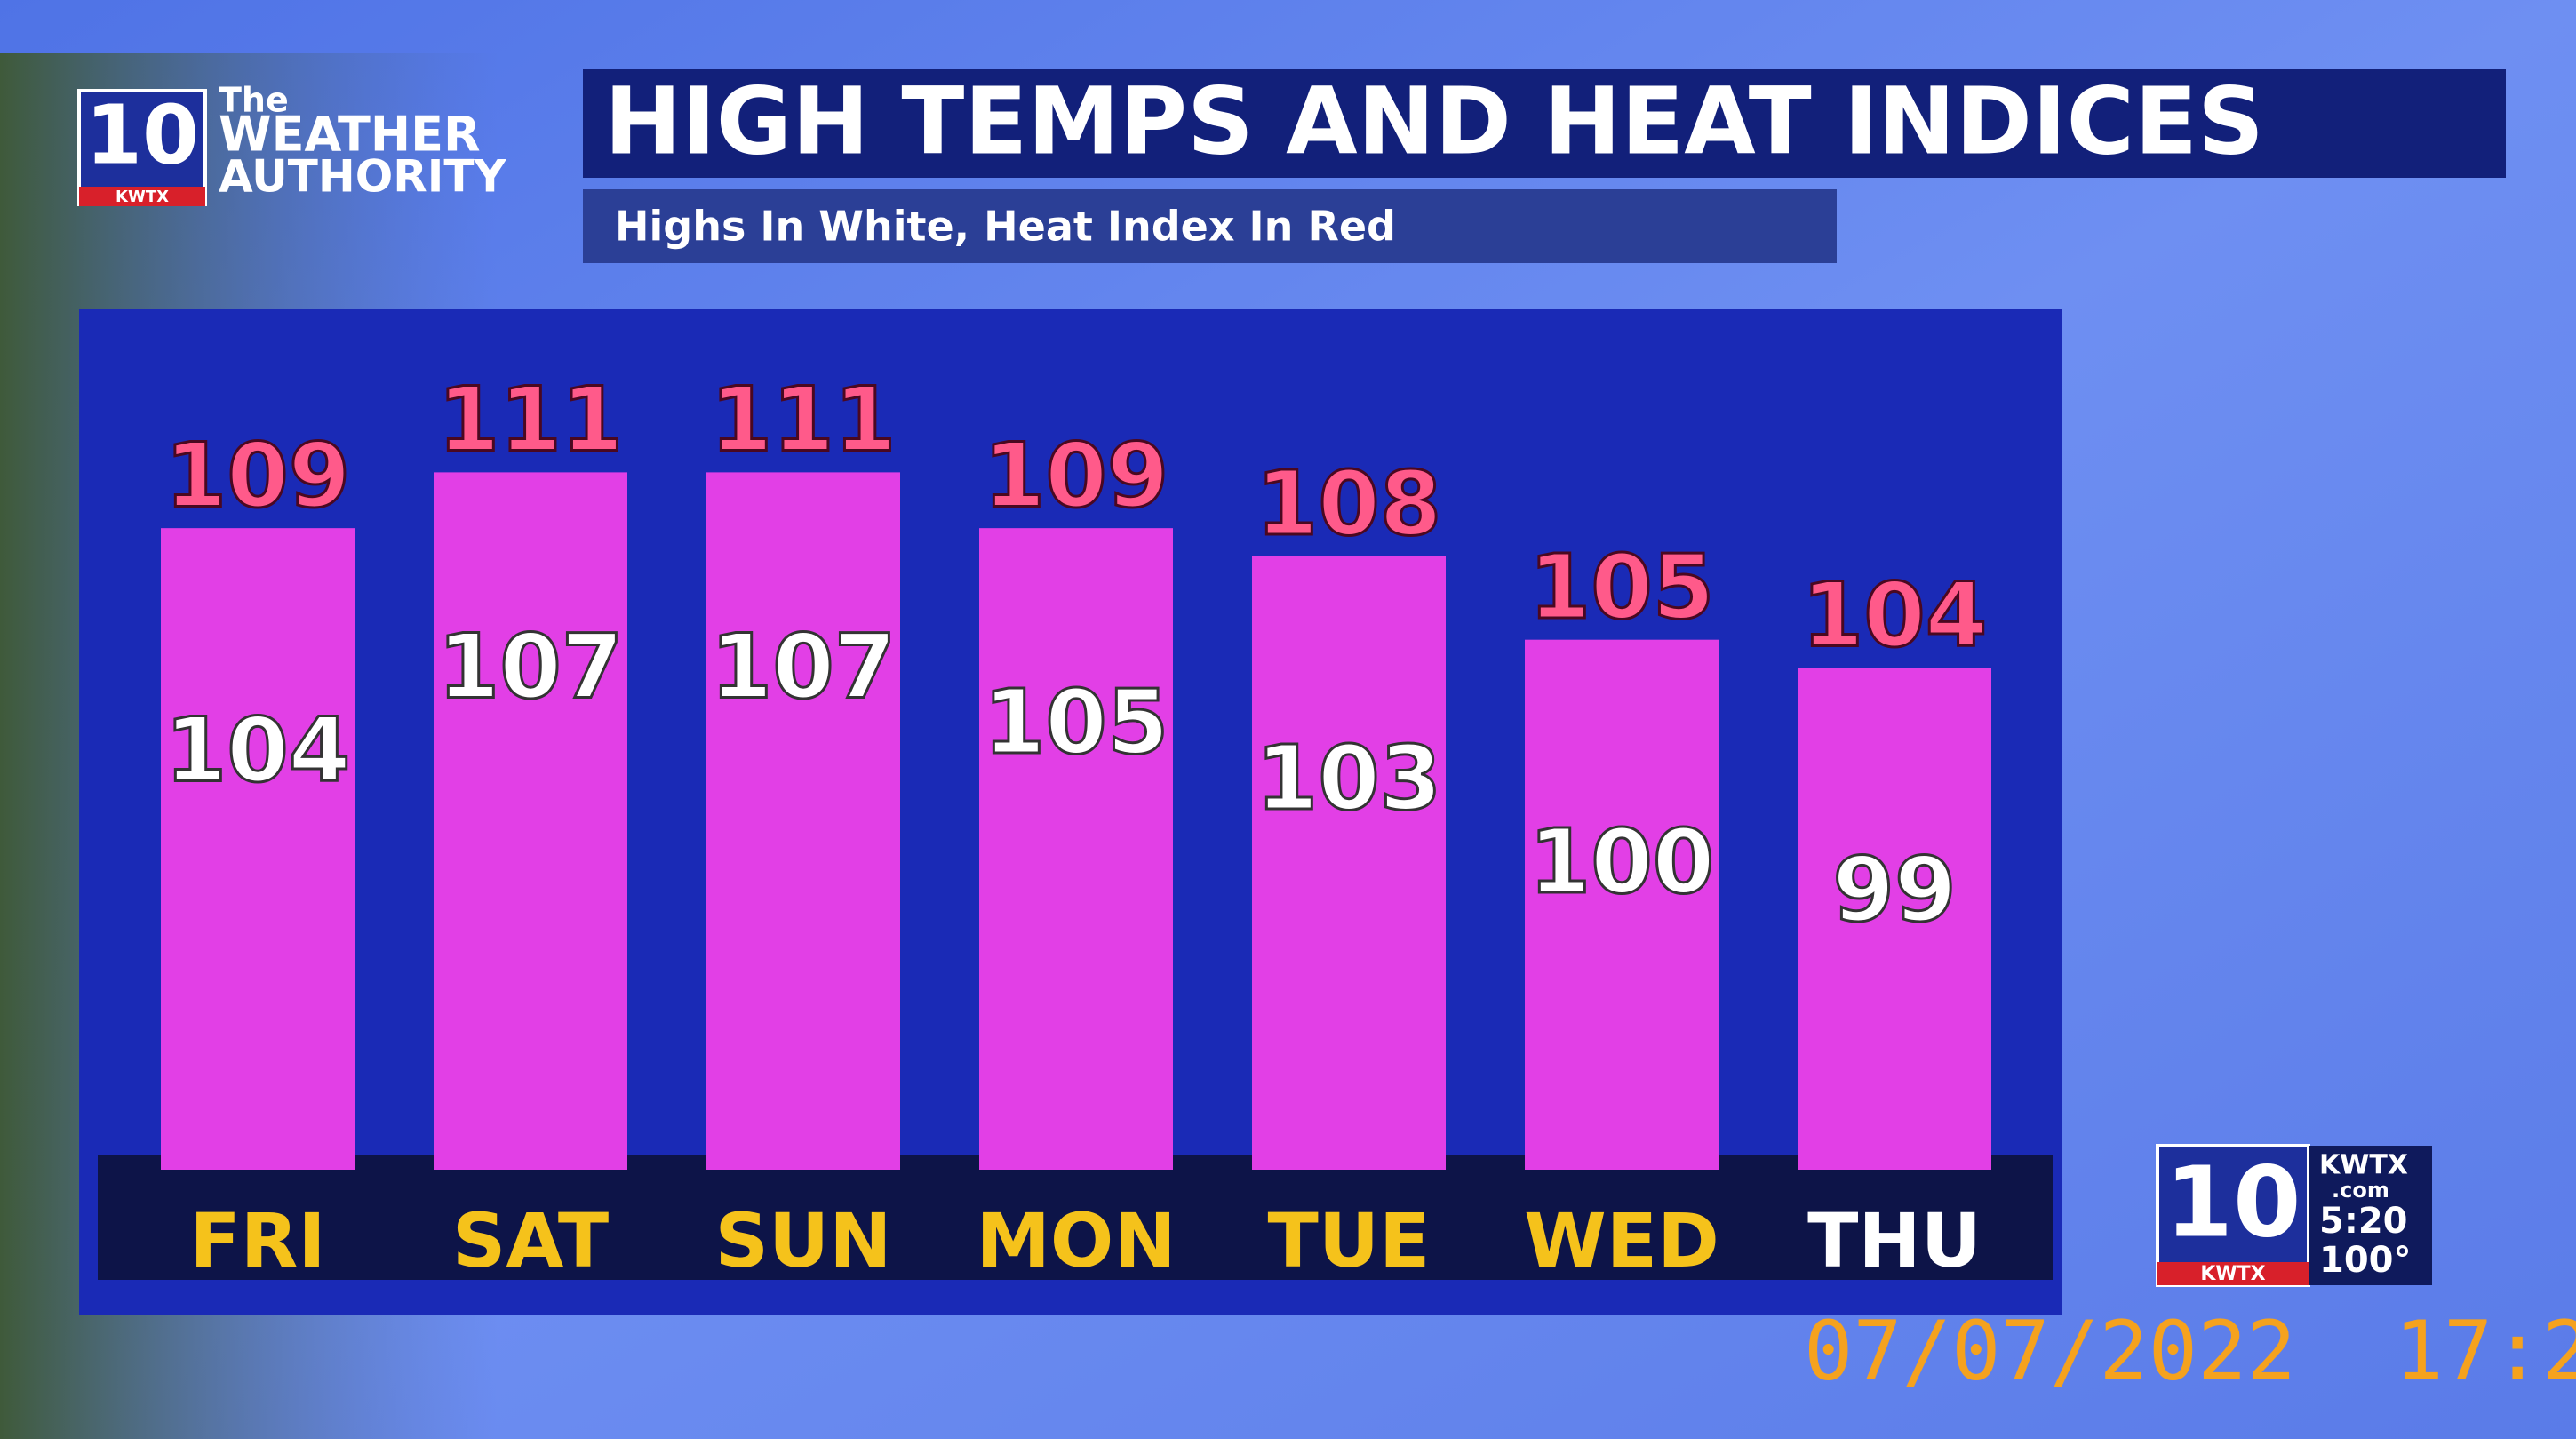 This screenshot has width=2576, height=1439. I want to click on bug-station: KWTX, so click(2232, 1274).